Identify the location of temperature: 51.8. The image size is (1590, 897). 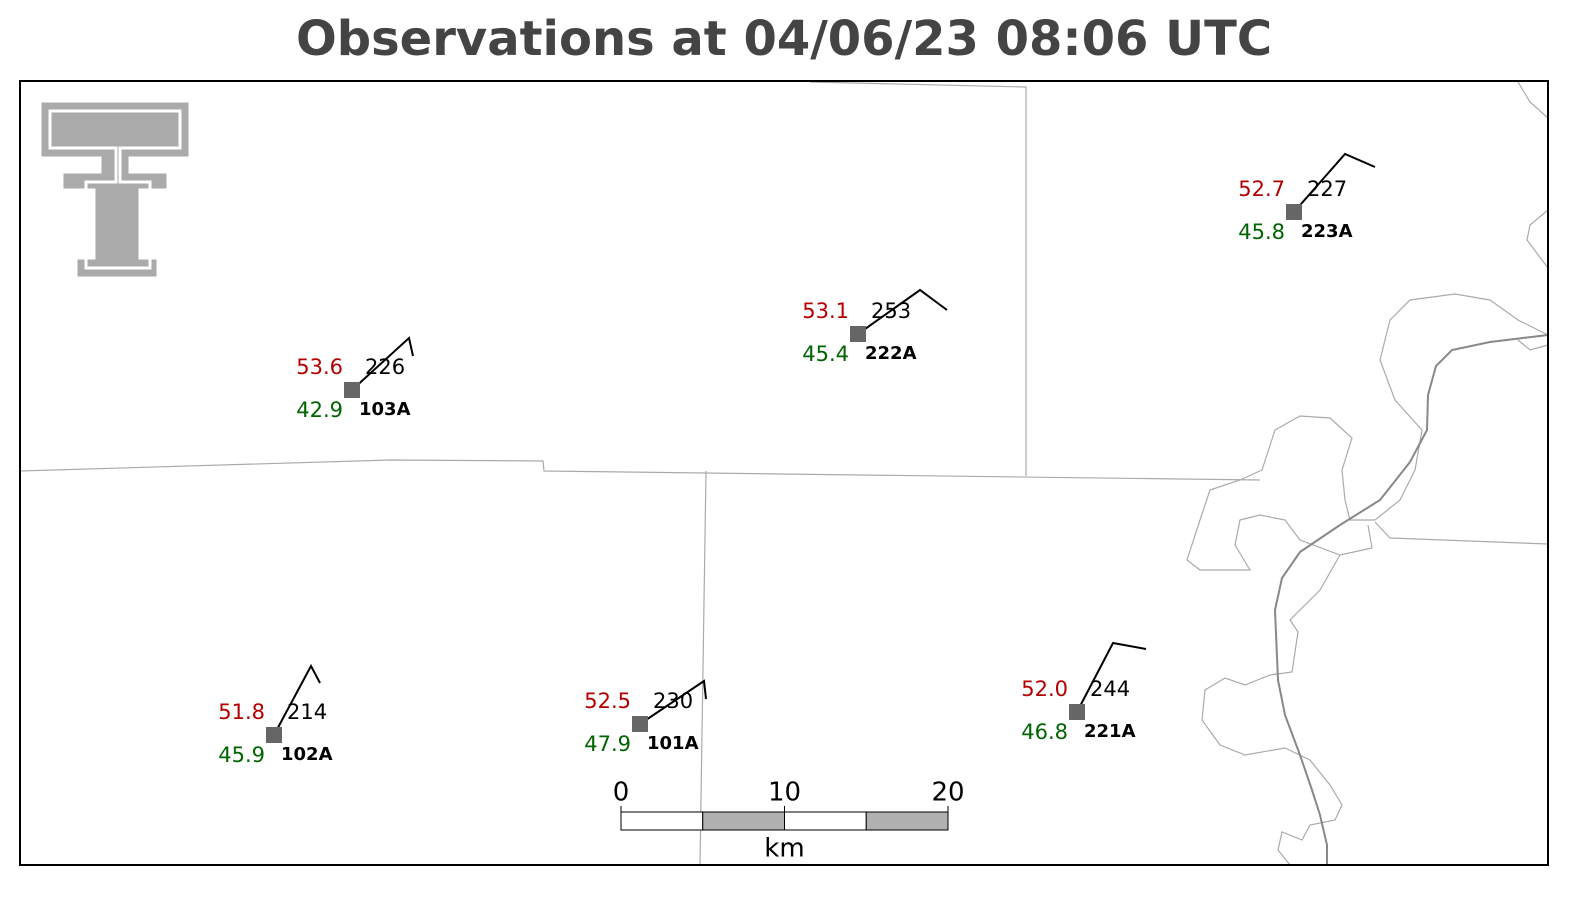
(241, 712).